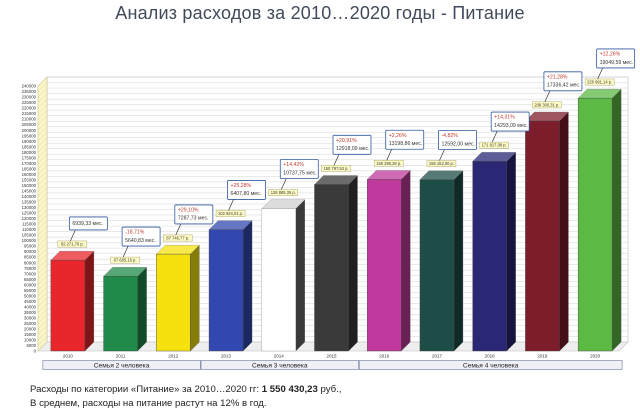 The image size is (640, 411). I want to click on y-tick-label: 175000, so click(29, 157).